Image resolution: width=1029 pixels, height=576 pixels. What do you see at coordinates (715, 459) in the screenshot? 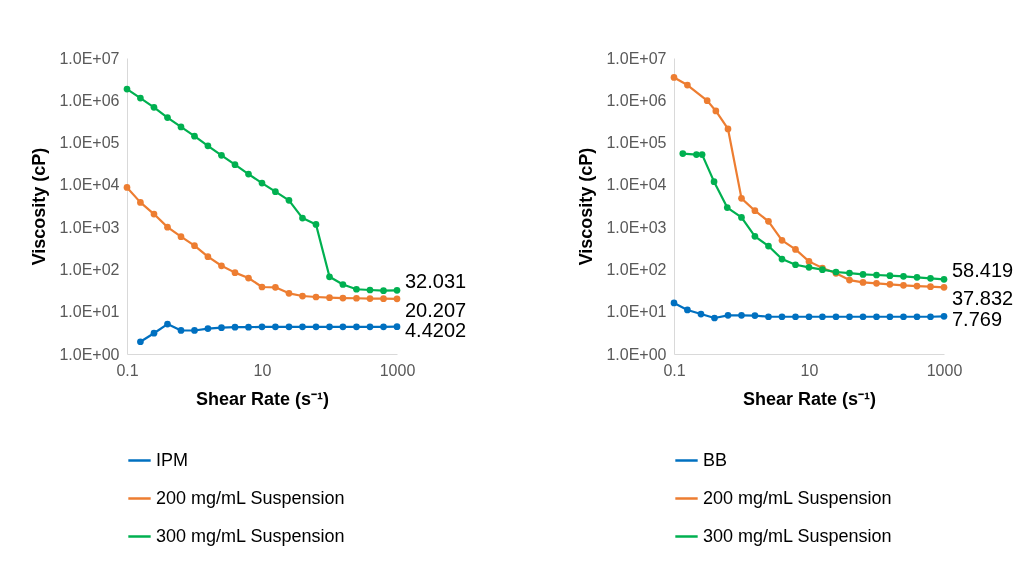
I see `legend-label: BB` at bounding box center [715, 459].